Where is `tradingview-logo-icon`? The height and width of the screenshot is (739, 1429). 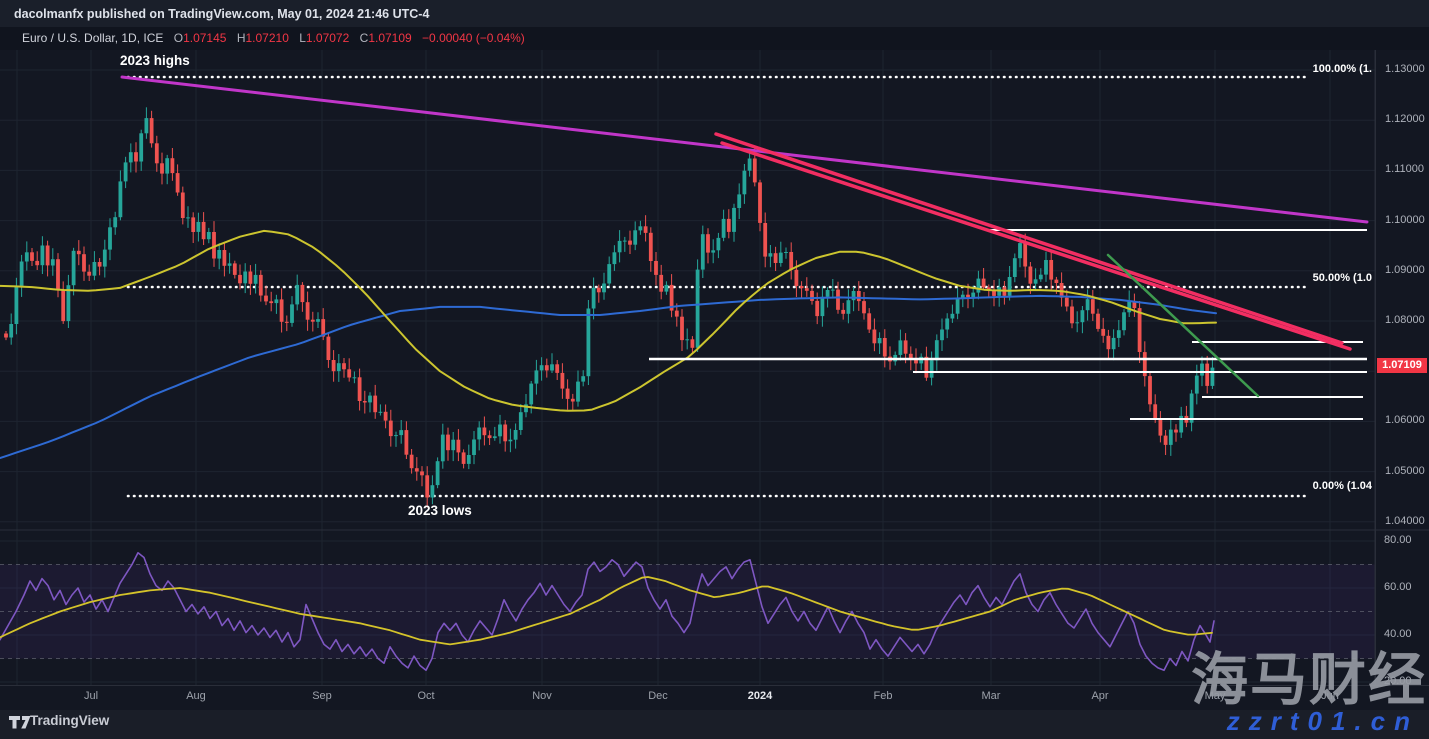 tradingview-logo-icon is located at coordinates (20, 722).